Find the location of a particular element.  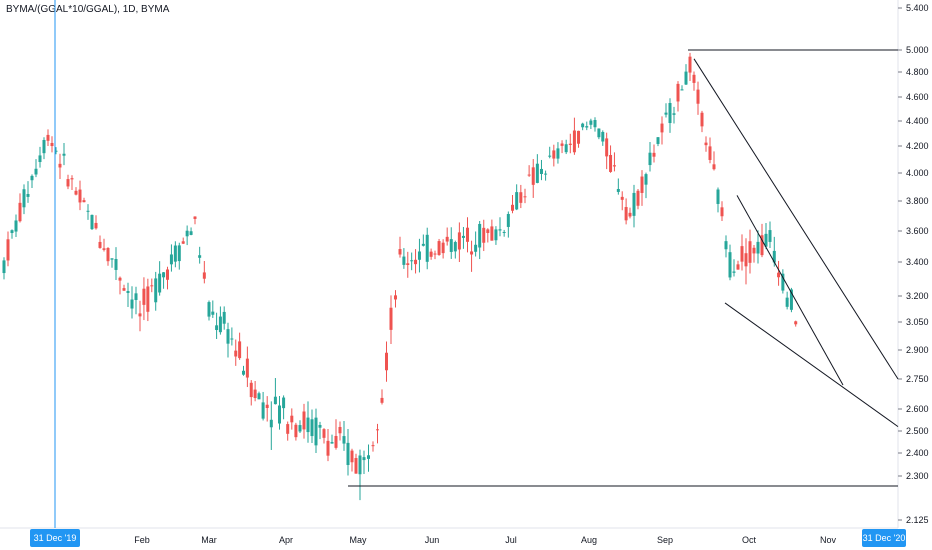

end-date-badge is located at coordinates (884, 538).